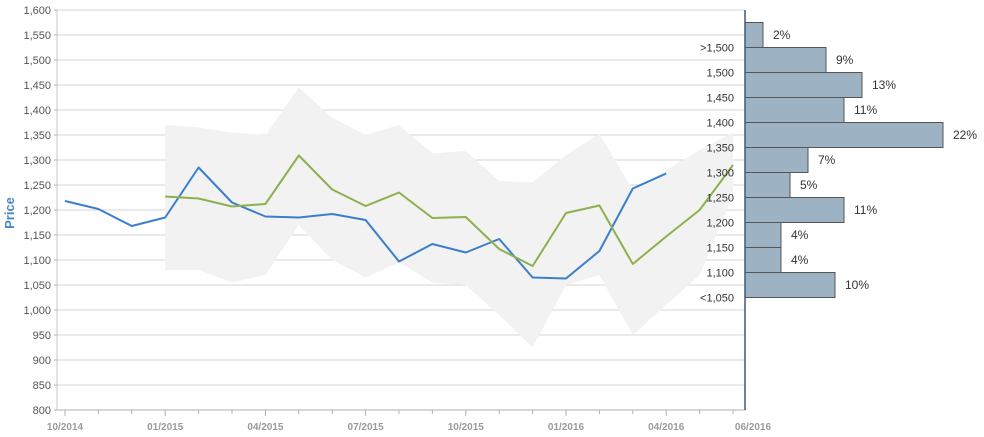  I want to click on x-tick-label: 04/2015, so click(265, 427).